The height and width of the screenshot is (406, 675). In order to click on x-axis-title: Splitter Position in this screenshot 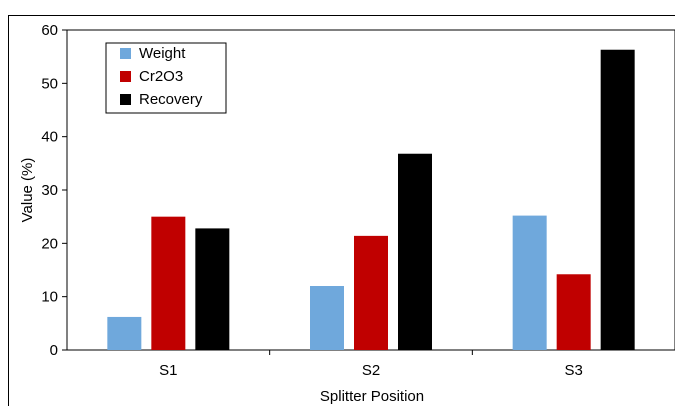, I will do `click(372, 396)`.